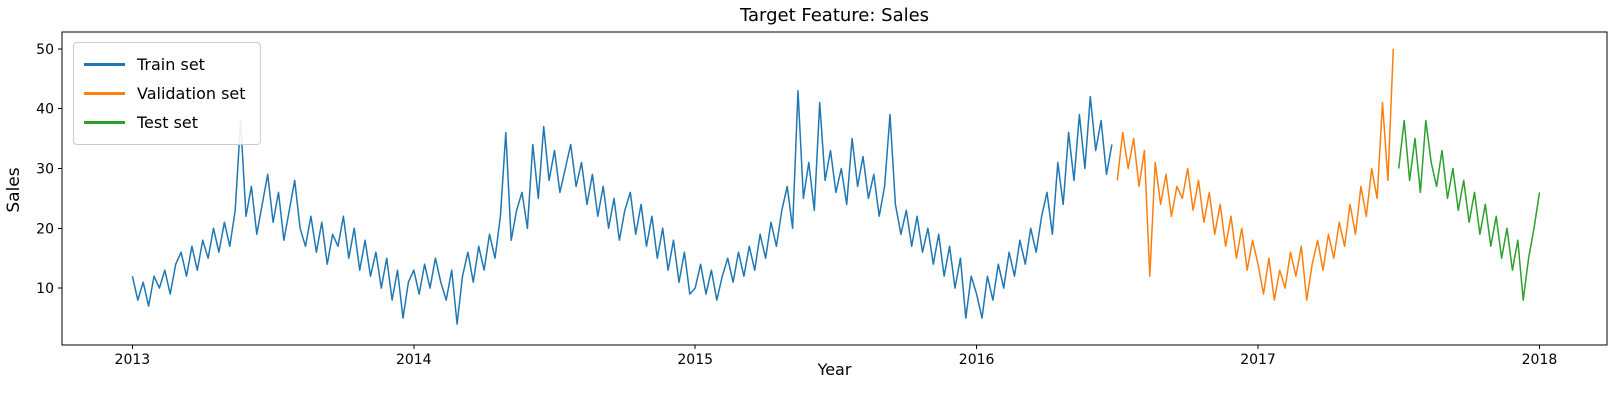 The width and height of the screenshot is (1621, 400). Describe the element at coordinates (414, 360) in the screenshot. I see `x-tick-label: 2014` at that location.